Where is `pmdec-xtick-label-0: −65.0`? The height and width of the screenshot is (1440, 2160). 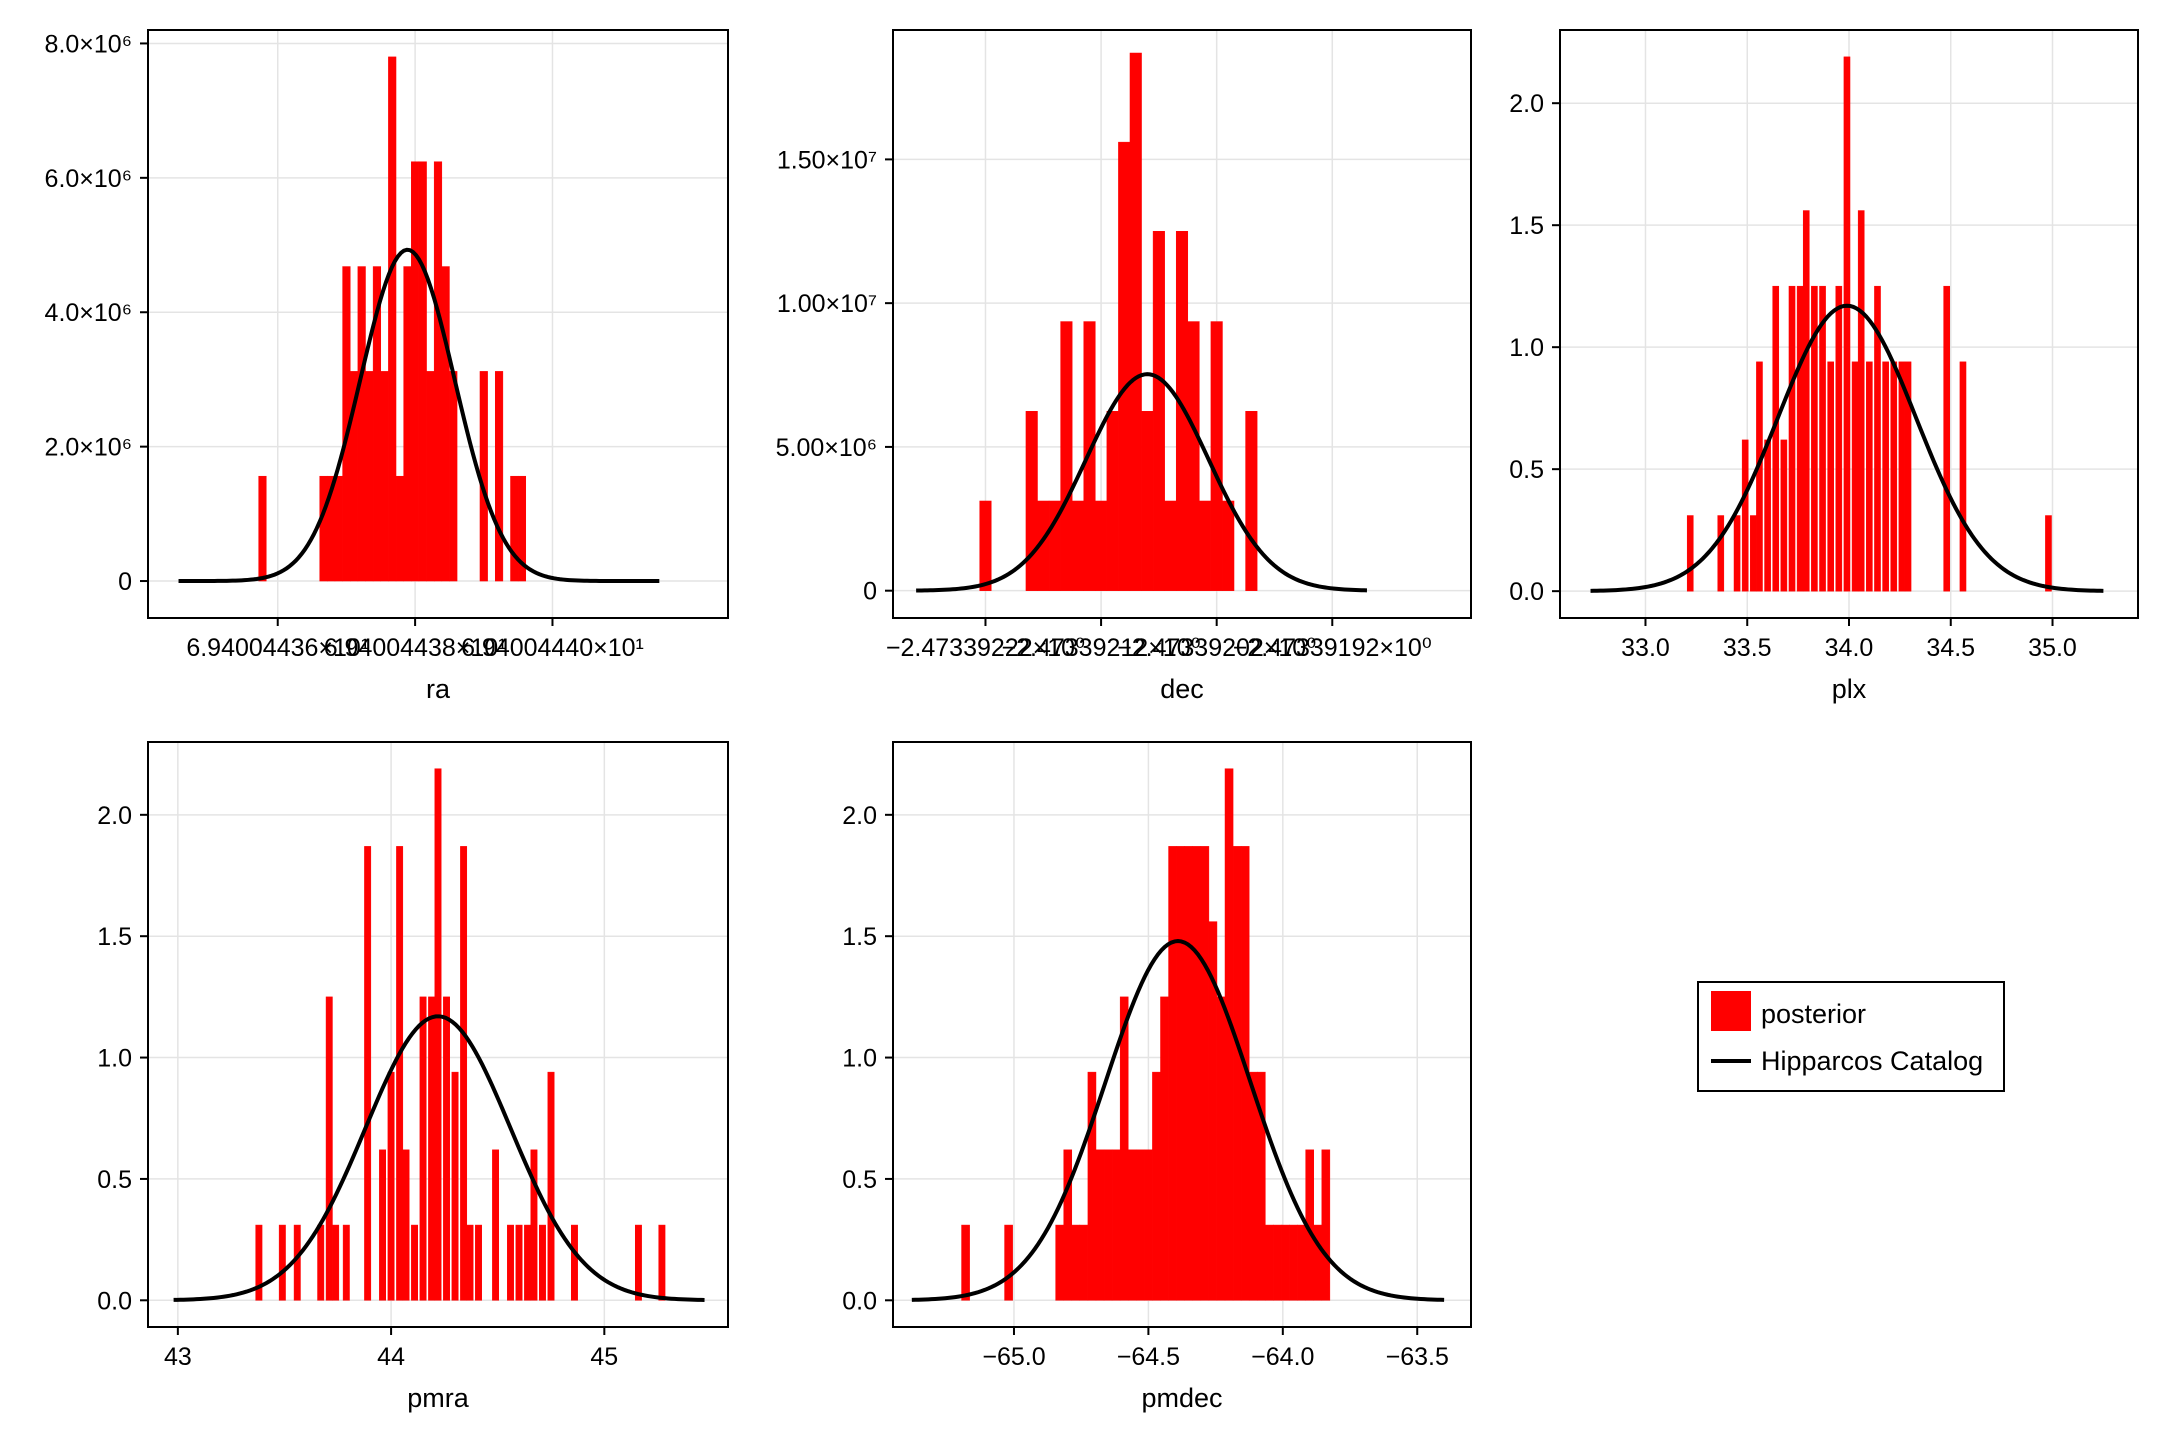
pmdec-xtick-label-0: −65.0 is located at coordinates (1013, 1357).